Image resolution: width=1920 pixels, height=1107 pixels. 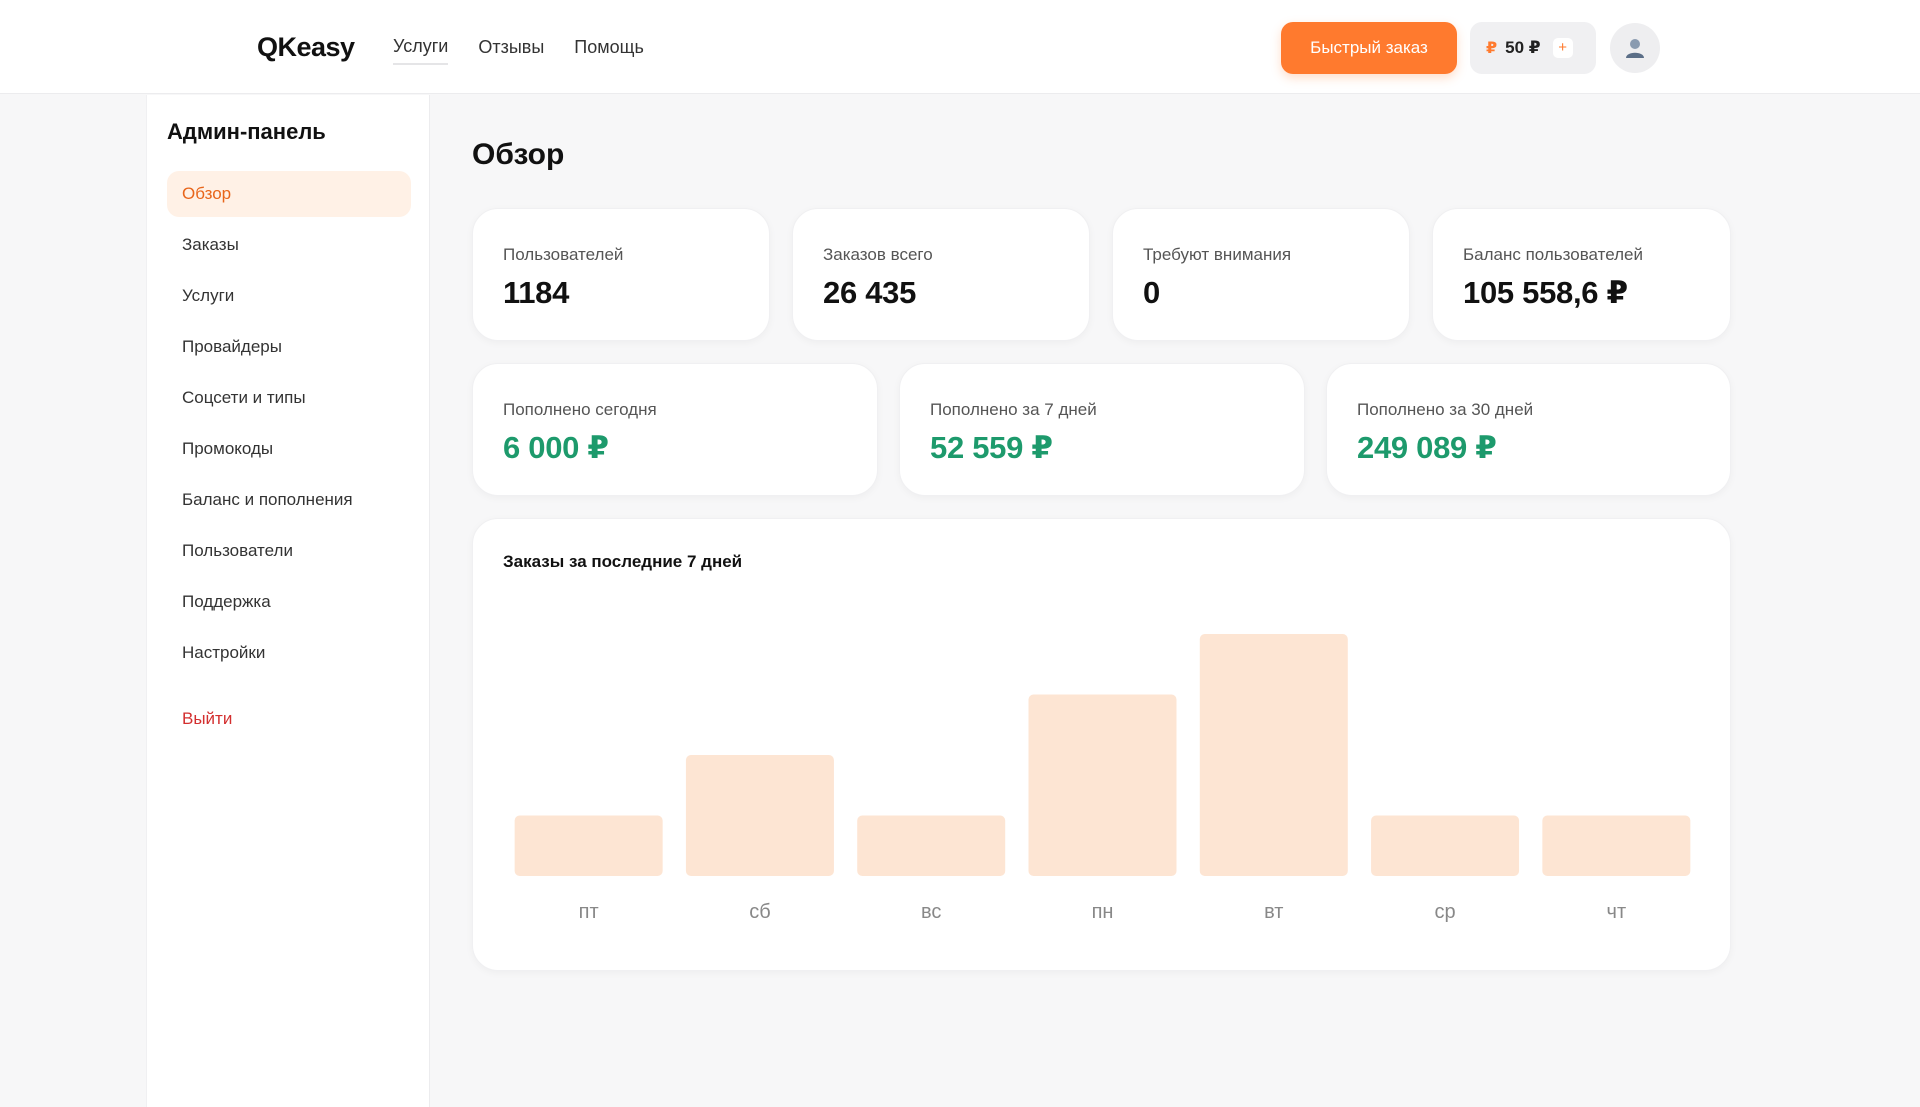 What do you see at coordinates (237, 550) in the screenshot?
I see `sidebar-item-users: Пользователи` at bounding box center [237, 550].